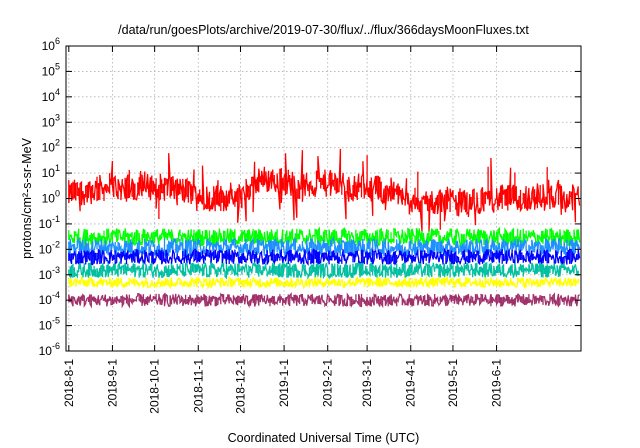 The image size is (640, 448). What do you see at coordinates (51, 197) in the screenshot?
I see `y-tick-label: 10⁰` at bounding box center [51, 197].